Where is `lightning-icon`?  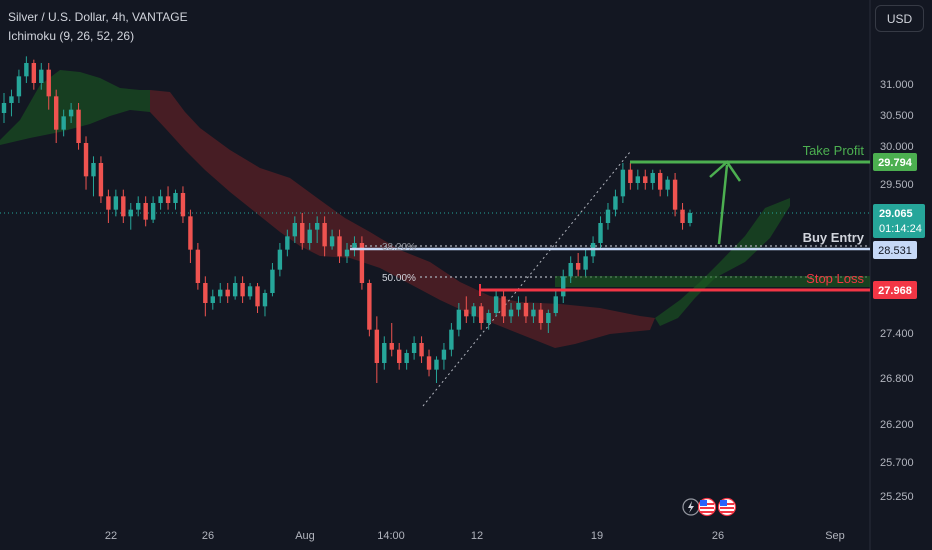 lightning-icon is located at coordinates (691, 507).